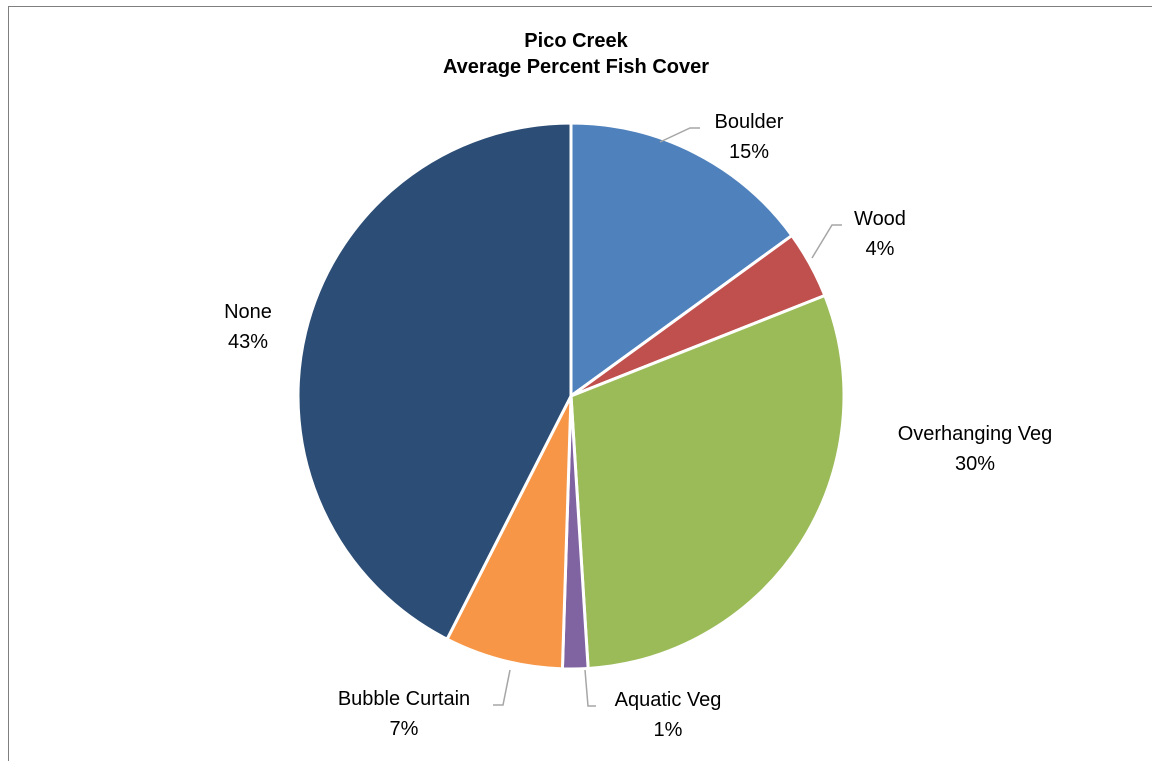 This screenshot has width=1152, height=761. What do you see at coordinates (679, 135) in the screenshot?
I see `leader-line-boulder` at bounding box center [679, 135].